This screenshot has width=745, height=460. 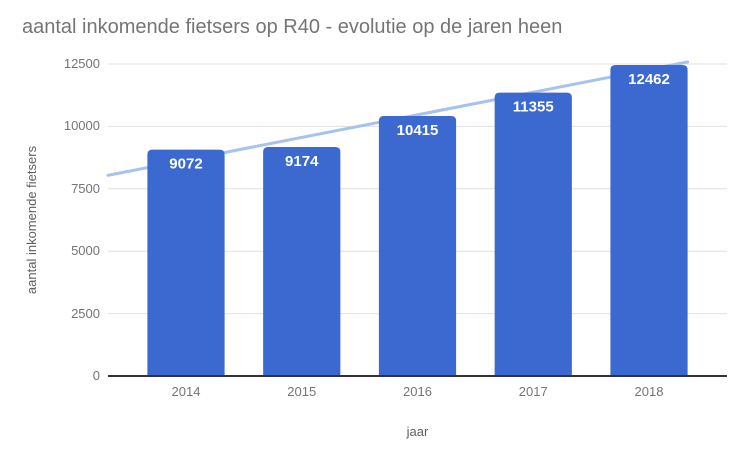 What do you see at coordinates (85, 251) in the screenshot?
I see `y-tick-label: 5000` at bounding box center [85, 251].